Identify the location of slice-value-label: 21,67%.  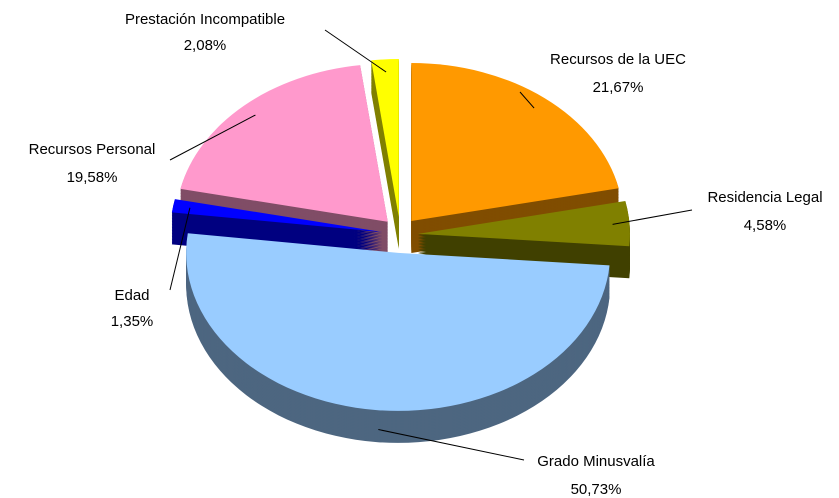
(618, 87).